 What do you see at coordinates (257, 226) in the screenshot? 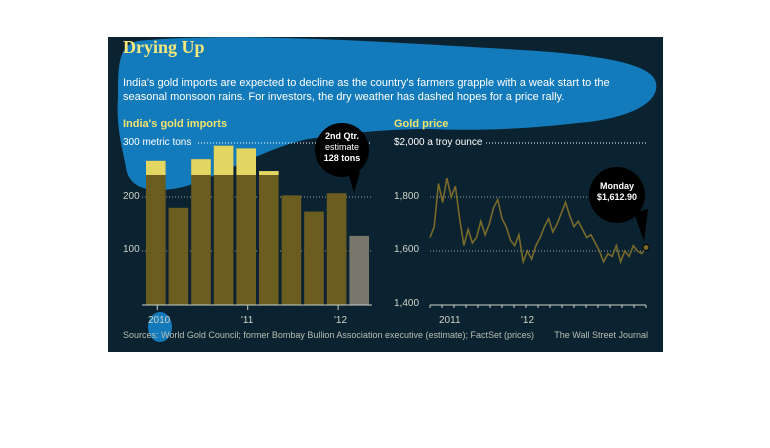
I see `imports-bar-chart` at bounding box center [257, 226].